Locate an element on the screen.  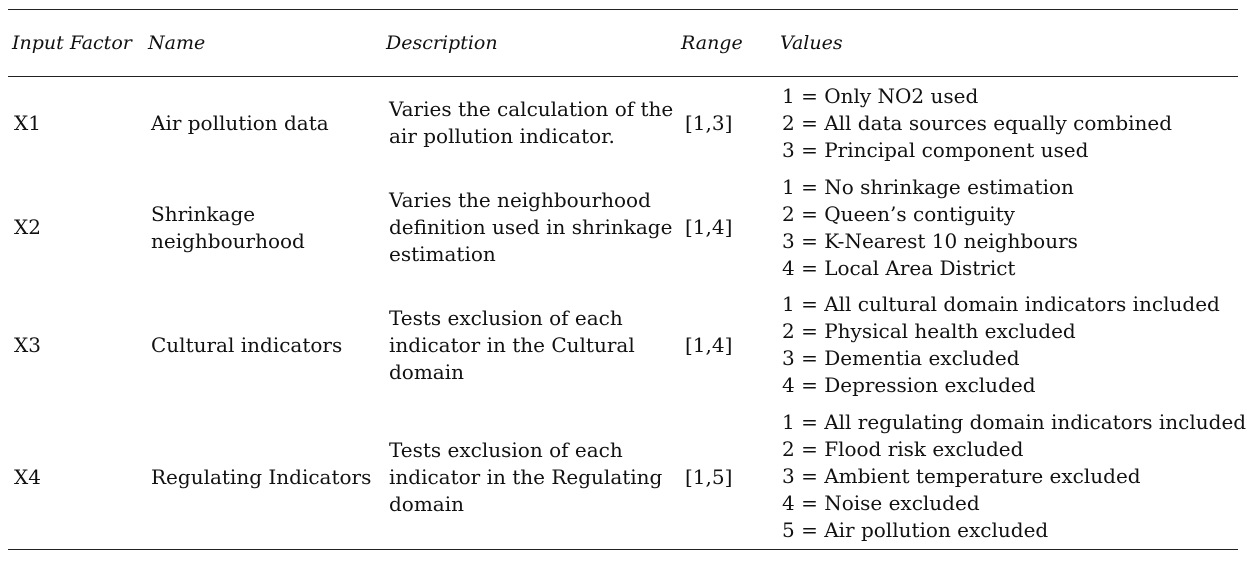
description-line: indicator in the Regulating is located at coordinates (526, 477).